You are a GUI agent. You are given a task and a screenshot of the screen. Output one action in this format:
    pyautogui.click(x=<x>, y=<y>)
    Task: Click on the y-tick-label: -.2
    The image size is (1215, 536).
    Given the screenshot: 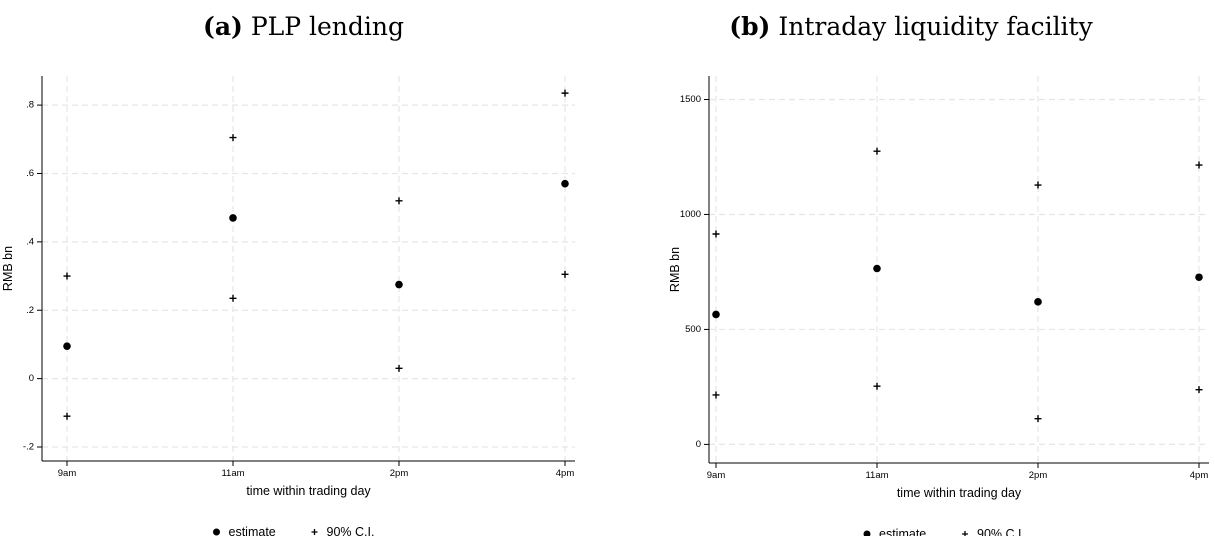 What is the action you would take?
    pyautogui.click(x=28, y=447)
    